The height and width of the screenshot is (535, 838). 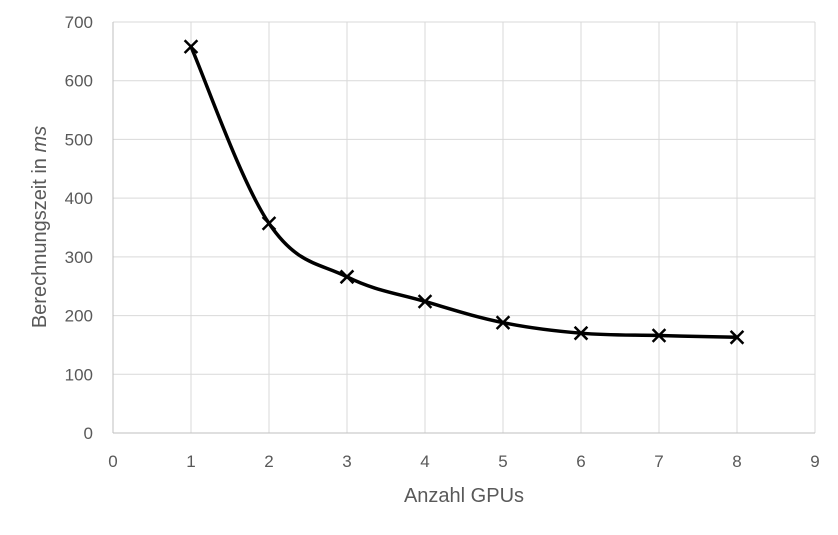 I want to click on y-tick-label: 200, so click(x=79, y=316).